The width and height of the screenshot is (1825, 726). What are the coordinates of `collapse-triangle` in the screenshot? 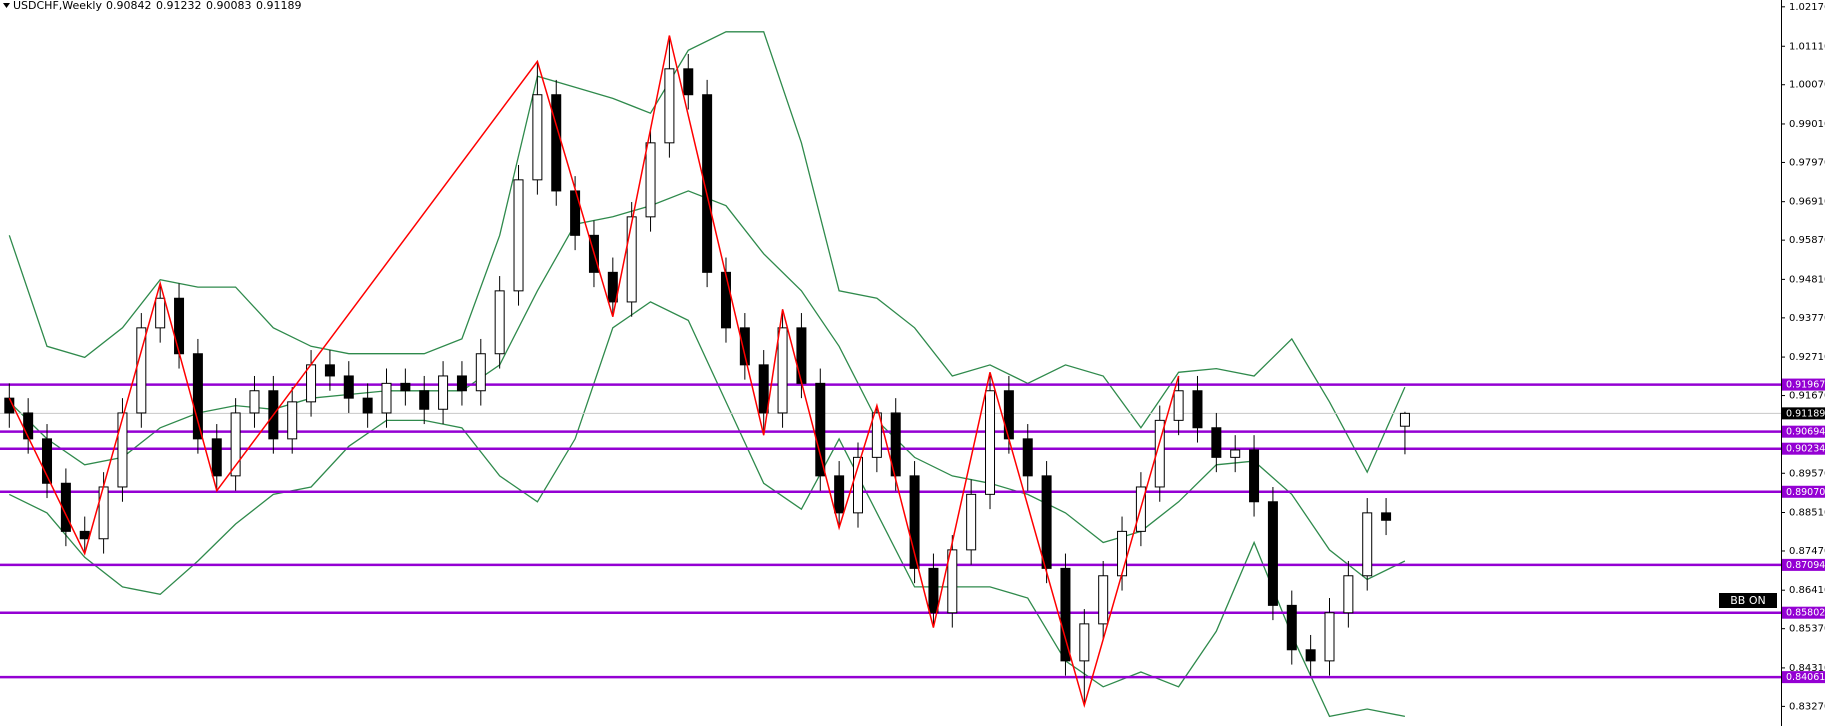 It's located at (6, 5).